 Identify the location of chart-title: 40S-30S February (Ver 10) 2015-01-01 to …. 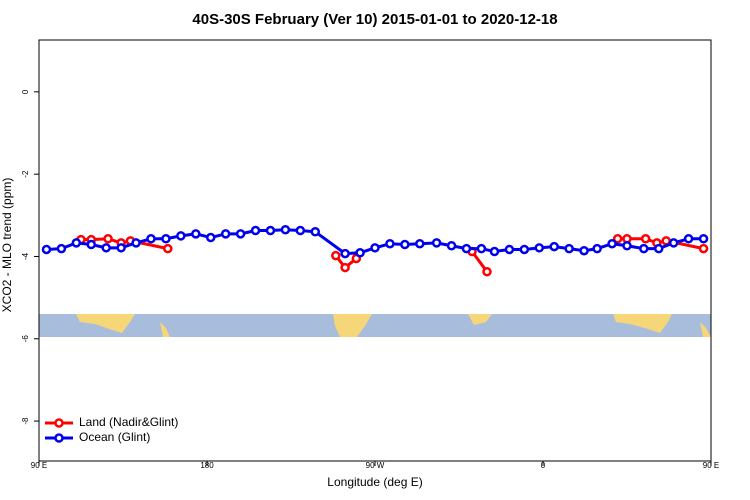
(374, 19).